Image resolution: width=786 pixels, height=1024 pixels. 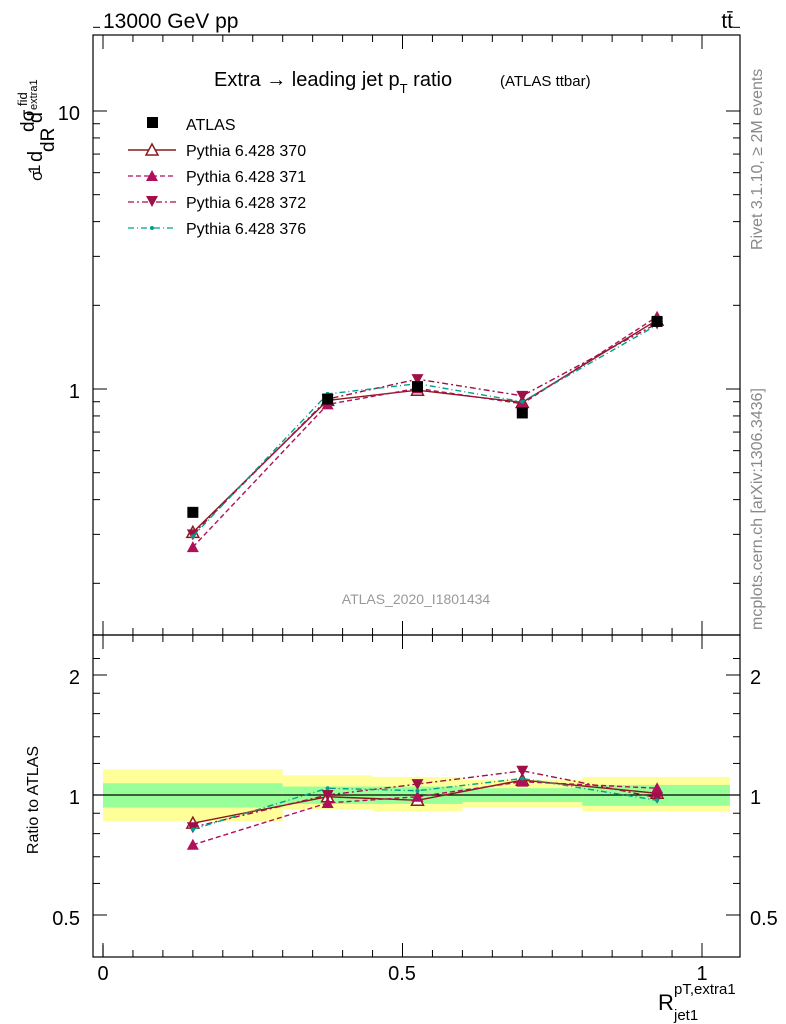 I want to click on svg-text: pT,extra1, so click(x=705, y=989).